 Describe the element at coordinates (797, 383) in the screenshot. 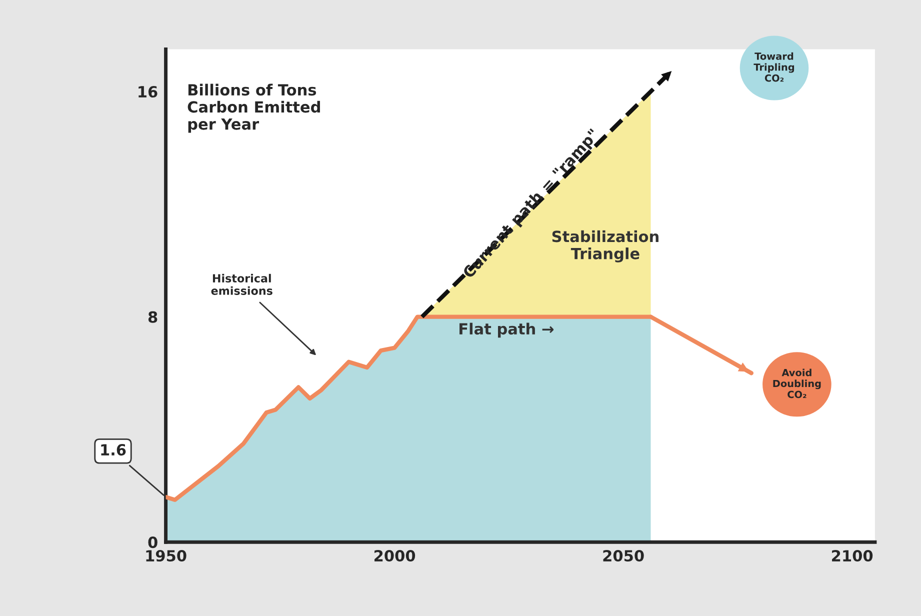

I see `annotation: Avoid Doubling CO₂` at that location.